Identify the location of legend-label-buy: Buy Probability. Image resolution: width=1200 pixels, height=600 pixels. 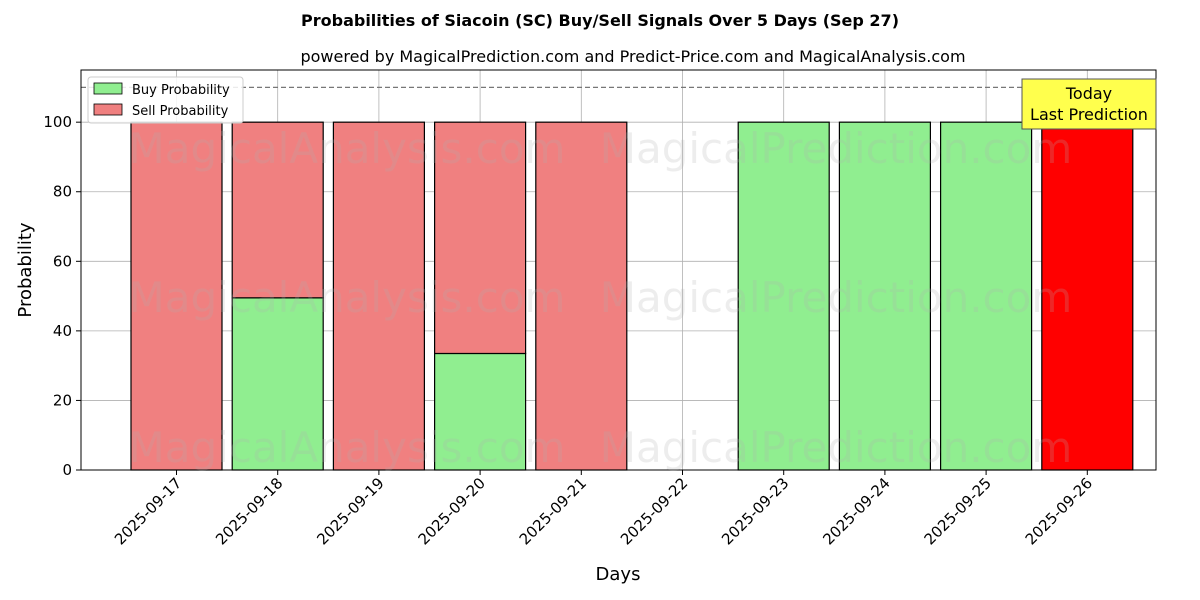
(181, 90).